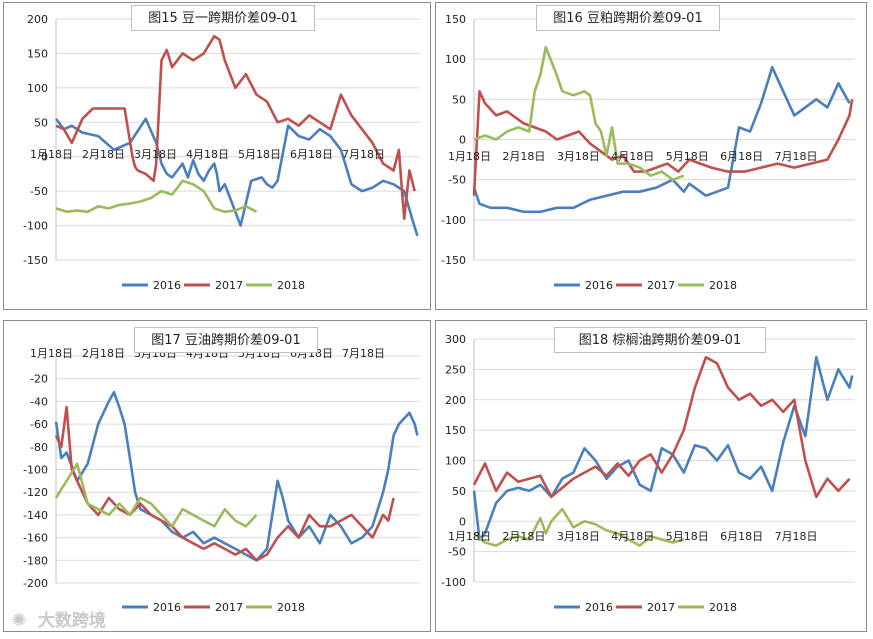  Describe the element at coordinates (39, 424) in the screenshot. I see `y-tick-label: -60` at that location.